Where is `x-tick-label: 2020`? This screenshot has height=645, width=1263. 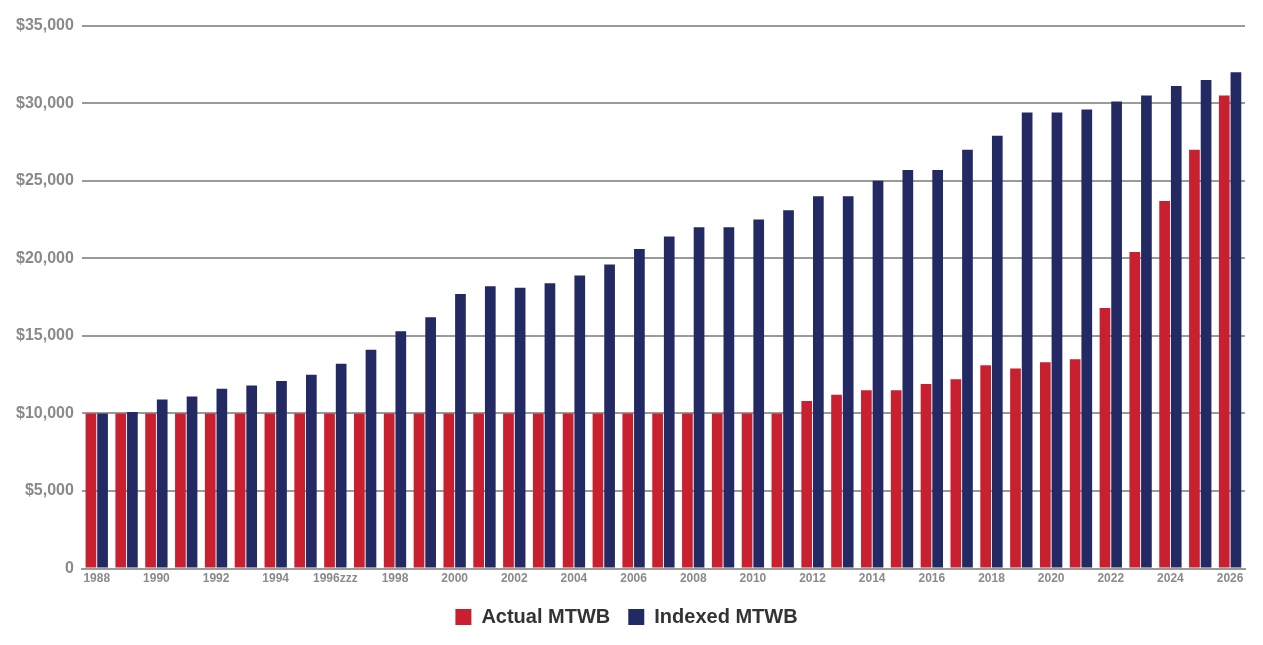
x-tick-label: 2020 is located at coordinates (1051, 578).